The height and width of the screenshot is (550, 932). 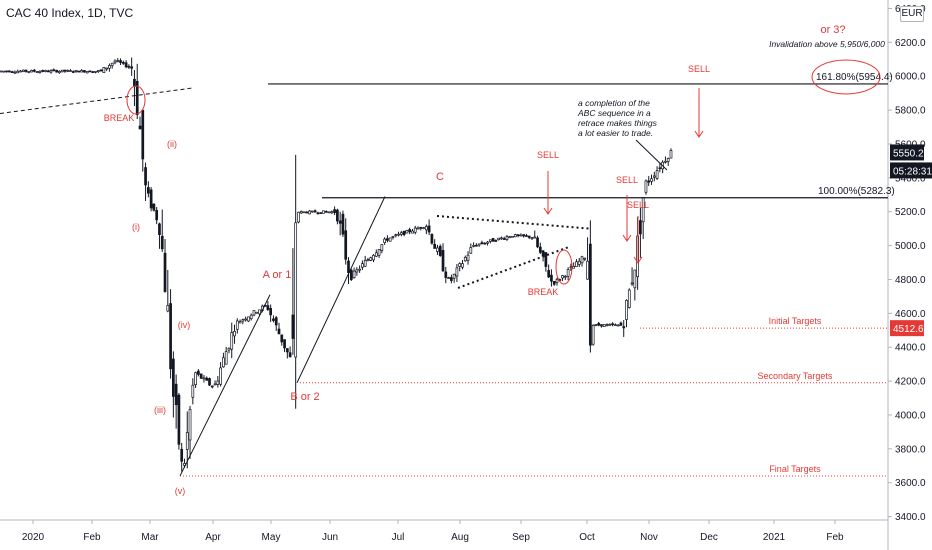 What do you see at coordinates (910, 280) in the screenshot?
I see `price-tick-label: 4800.0` at bounding box center [910, 280].